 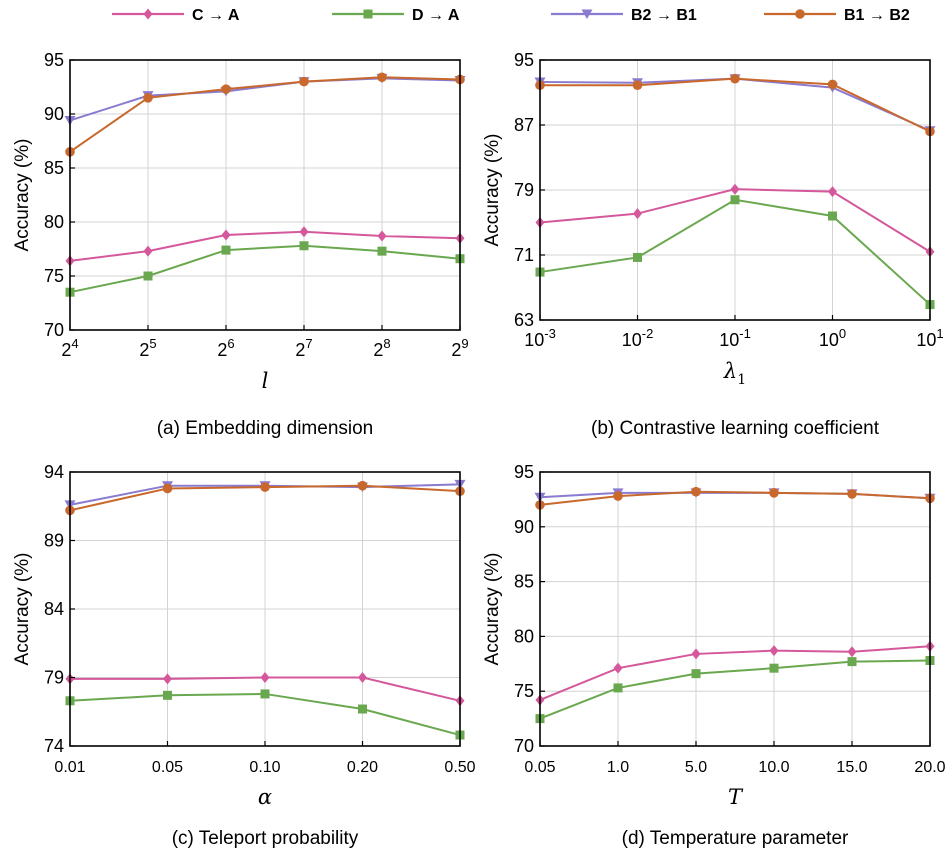 What do you see at coordinates (524, 636) in the screenshot?
I see `y-tick-label: 80` at bounding box center [524, 636].